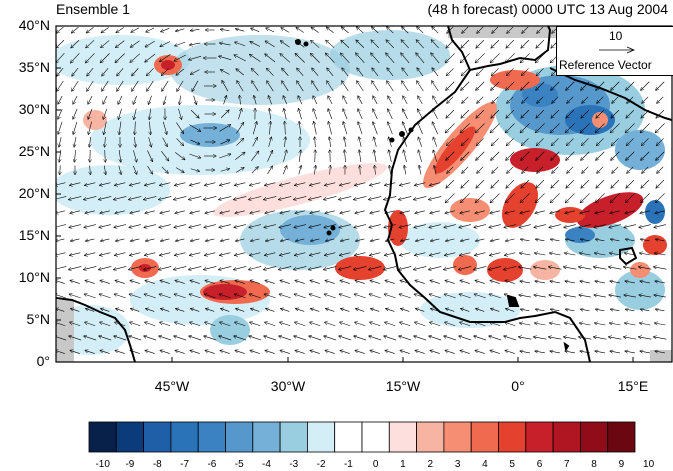 The width and height of the screenshot is (673, 471). What do you see at coordinates (617, 50) in the screenshot?
I see `reference-arrow-icon` at bounding box center [617, 50].